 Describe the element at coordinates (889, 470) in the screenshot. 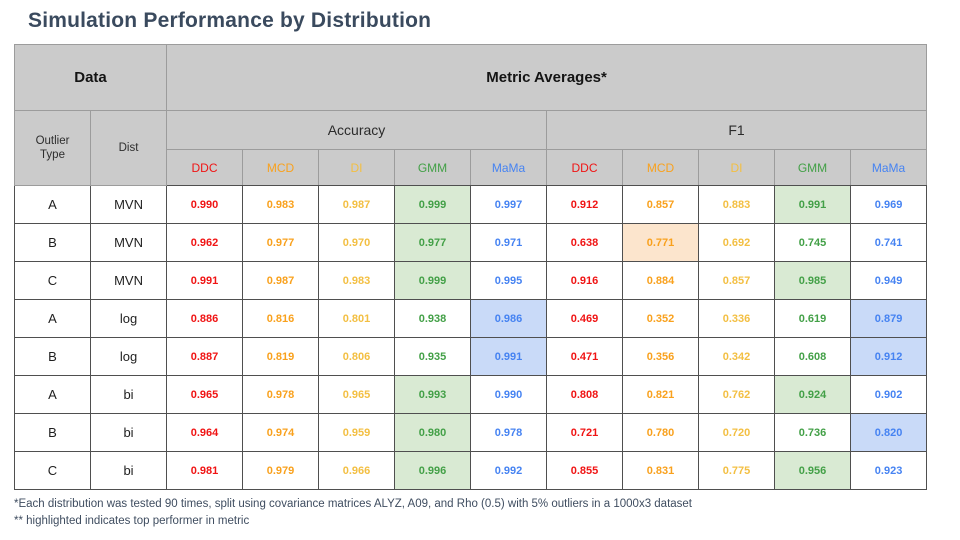

I see `f1-mama-value: 0.923` at that location.